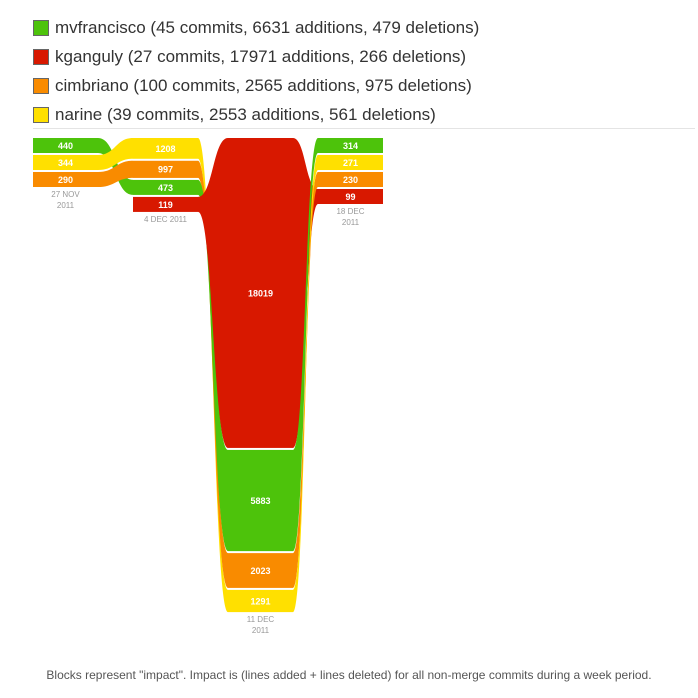  I want to click on block-value-label: 473, so click(165, 188).